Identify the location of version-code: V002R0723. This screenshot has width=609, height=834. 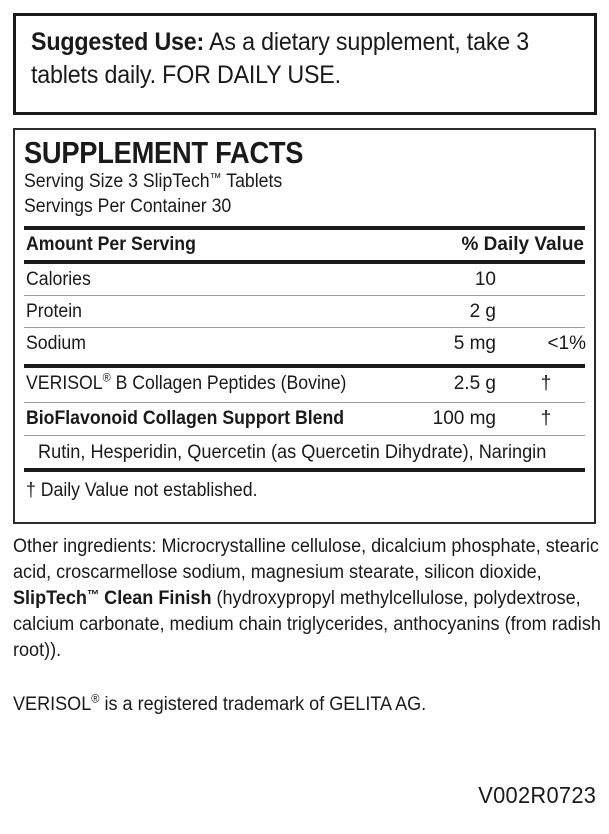
(537, 795).